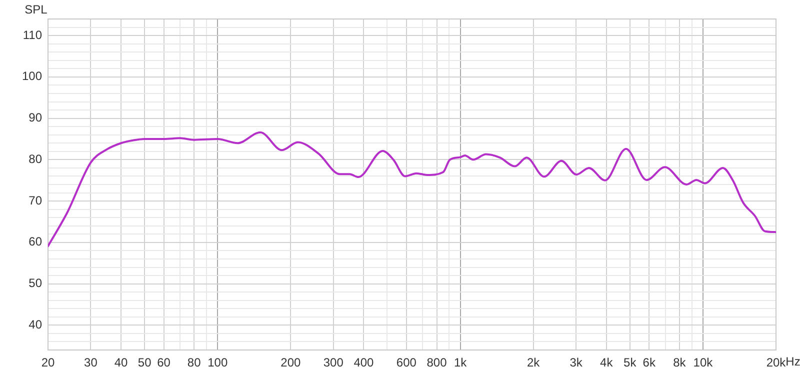 This screenshot has width=800, height=376. Describe the element at coordinates (35, 324) in the screenshot. I see `y-tick-label: 40` at that location.